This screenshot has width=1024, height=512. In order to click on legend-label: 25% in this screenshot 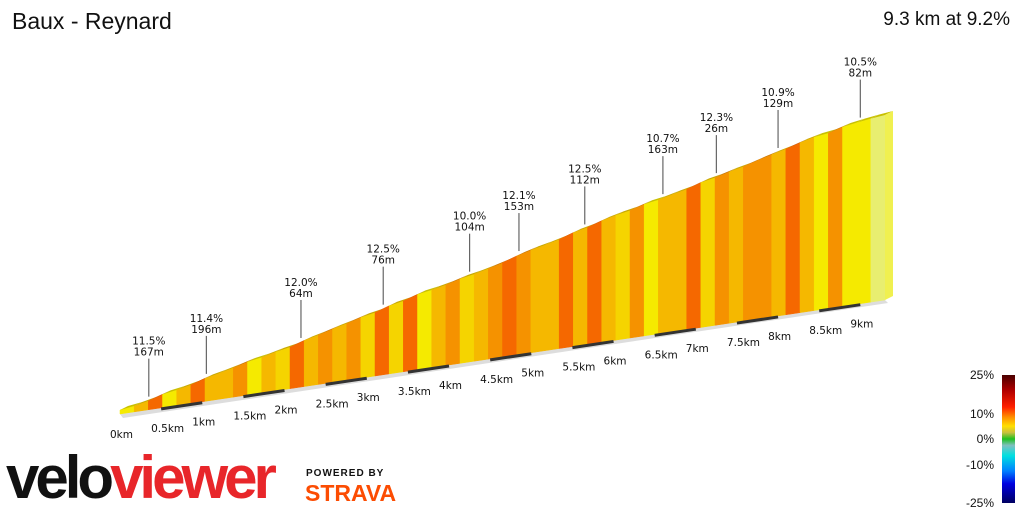, I will do `click(981, 375)`.